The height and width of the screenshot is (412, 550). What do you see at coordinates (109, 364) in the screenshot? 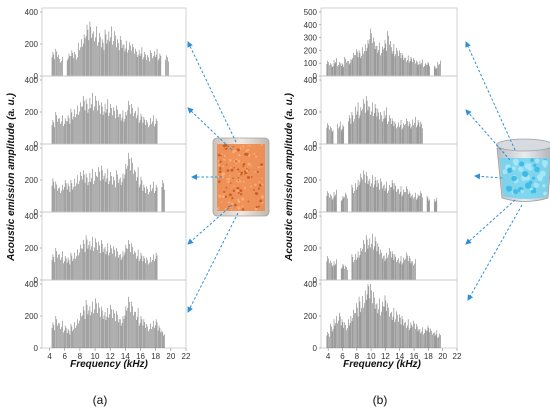
I see `panel-a-xlabel: Frequency (kHz)` at bounding box center [109, 364].